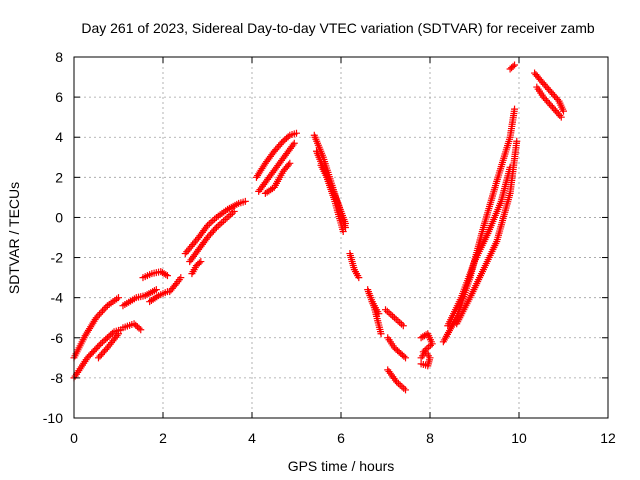  I want to click on y-tick-label: -2, so click(57, 258).